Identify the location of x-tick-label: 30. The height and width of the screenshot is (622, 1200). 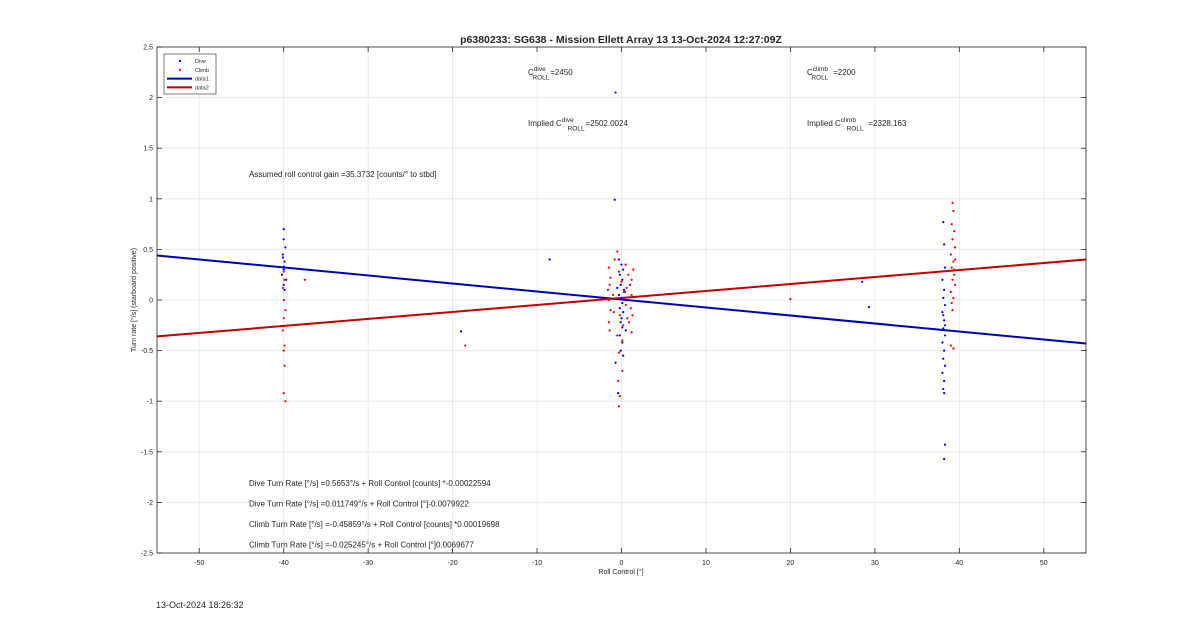
(875, 563).